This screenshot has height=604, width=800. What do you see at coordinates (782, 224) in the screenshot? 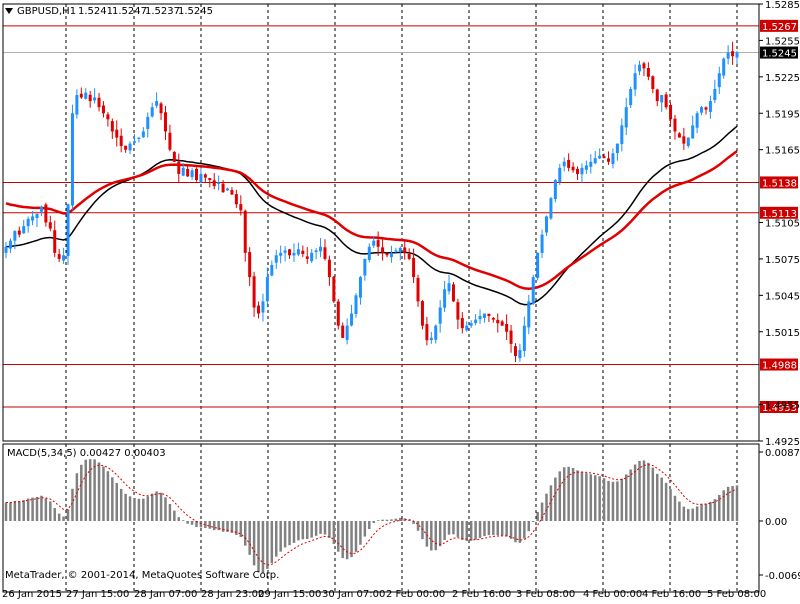
I see `price-axis-label: 1.5105` at bounding box center [782, 224].